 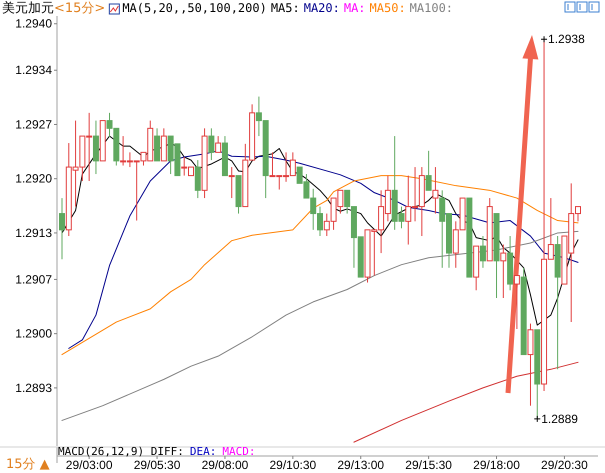 What do you see at coordinates (355, 8) in the screenshot?
I see `legend-label: MA:` at bounding box center [355, 8].